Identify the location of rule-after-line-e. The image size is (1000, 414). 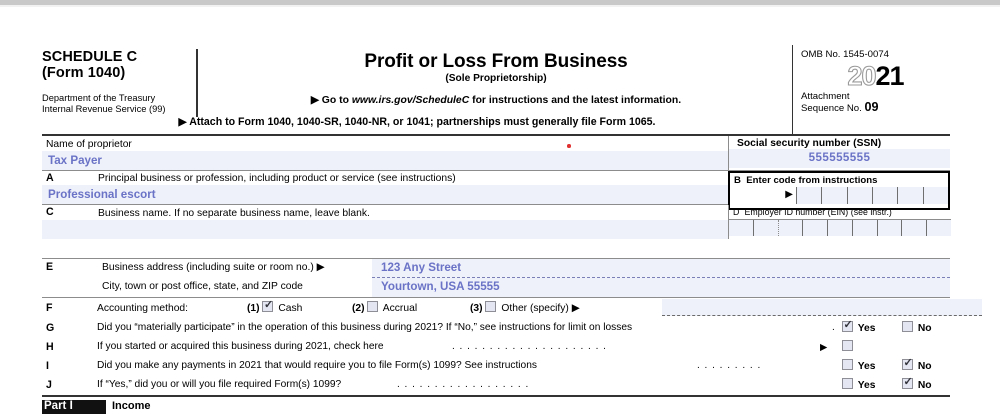
(496, 297).